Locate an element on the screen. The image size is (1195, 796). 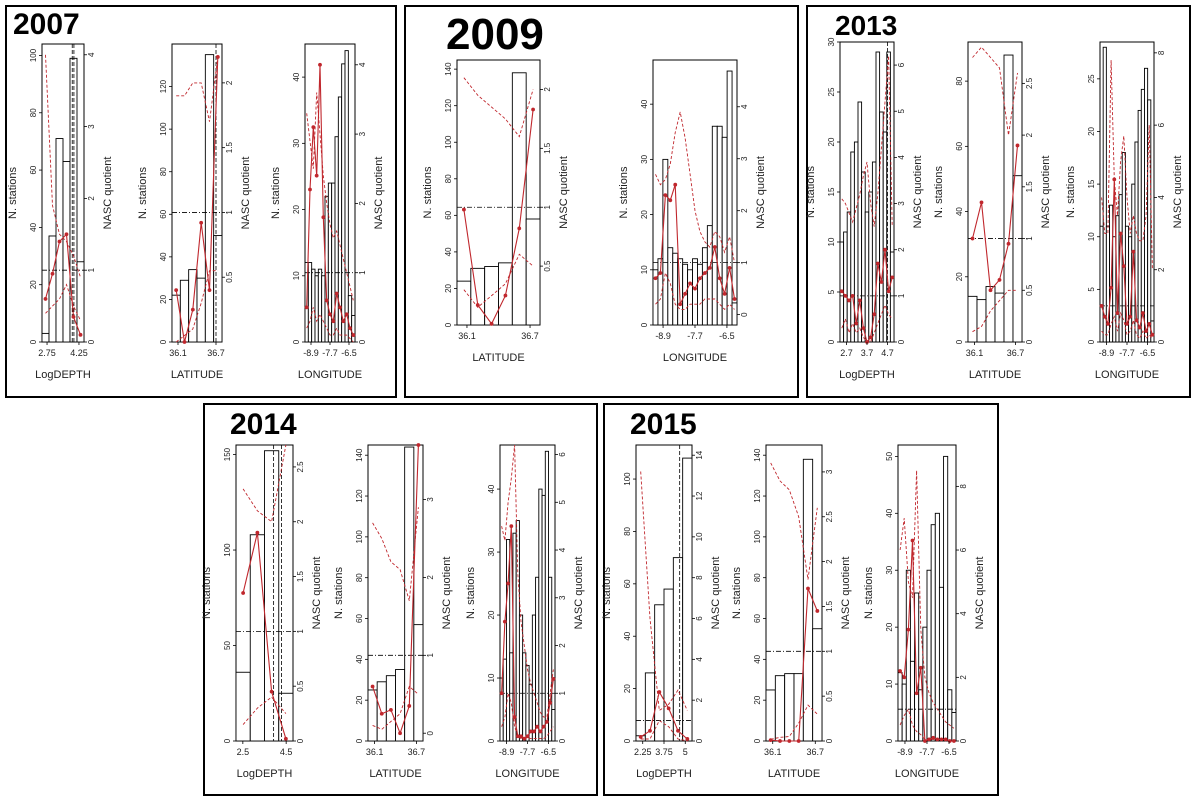
right-tick-label: 1 is located at coordinates (229, 212).